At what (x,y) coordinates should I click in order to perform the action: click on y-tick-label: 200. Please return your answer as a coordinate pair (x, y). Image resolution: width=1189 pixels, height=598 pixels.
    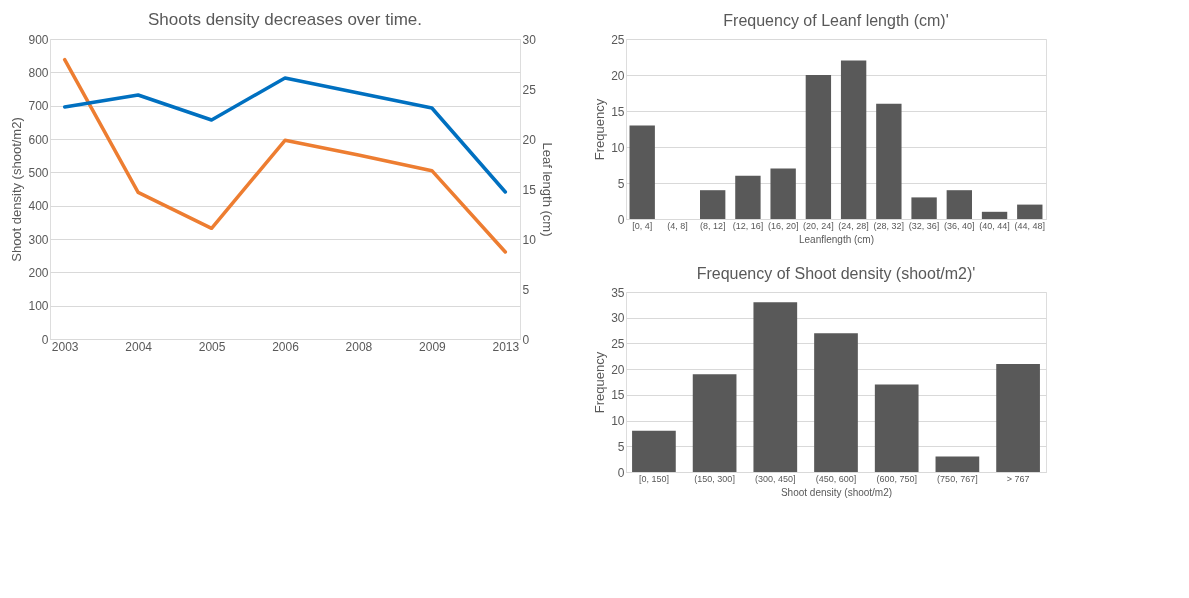
    Looking at the image, I should click on (38, 272).